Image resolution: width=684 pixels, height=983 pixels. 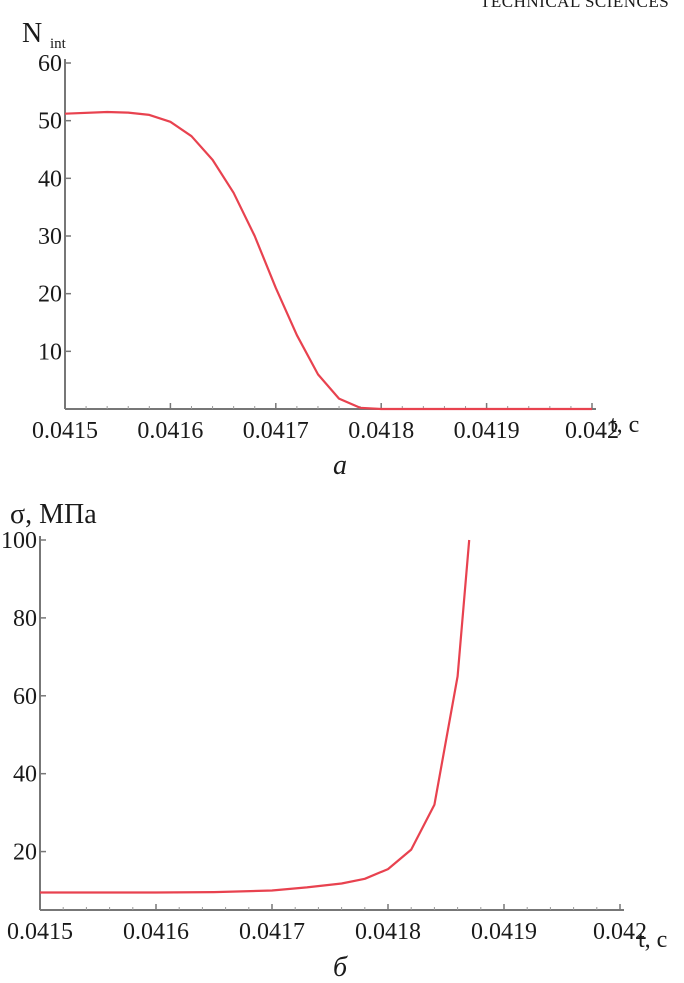 What do you see at coordinates (575, 5) in the screenshot?
I see `page-header: TECHNICAL SCIENCES` at bounding box center [575, 5].